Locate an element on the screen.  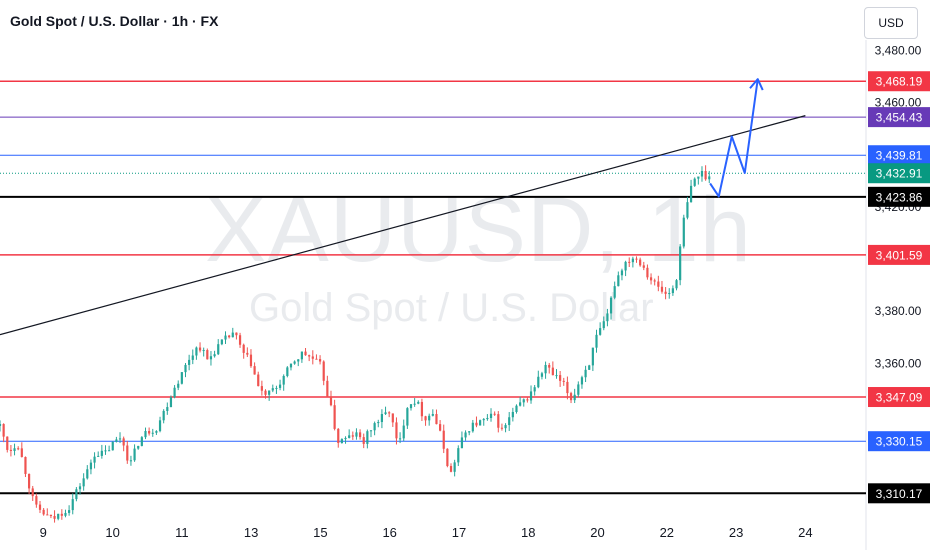
projection-path is located at coordinates (734, 138).